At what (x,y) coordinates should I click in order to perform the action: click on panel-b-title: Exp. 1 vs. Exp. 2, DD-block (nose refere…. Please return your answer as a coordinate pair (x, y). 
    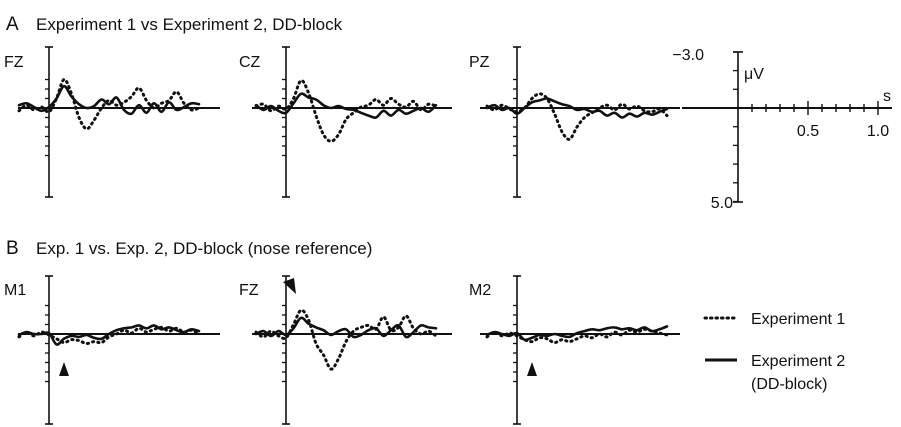
    Looking at the image, I should click on (204, 248).